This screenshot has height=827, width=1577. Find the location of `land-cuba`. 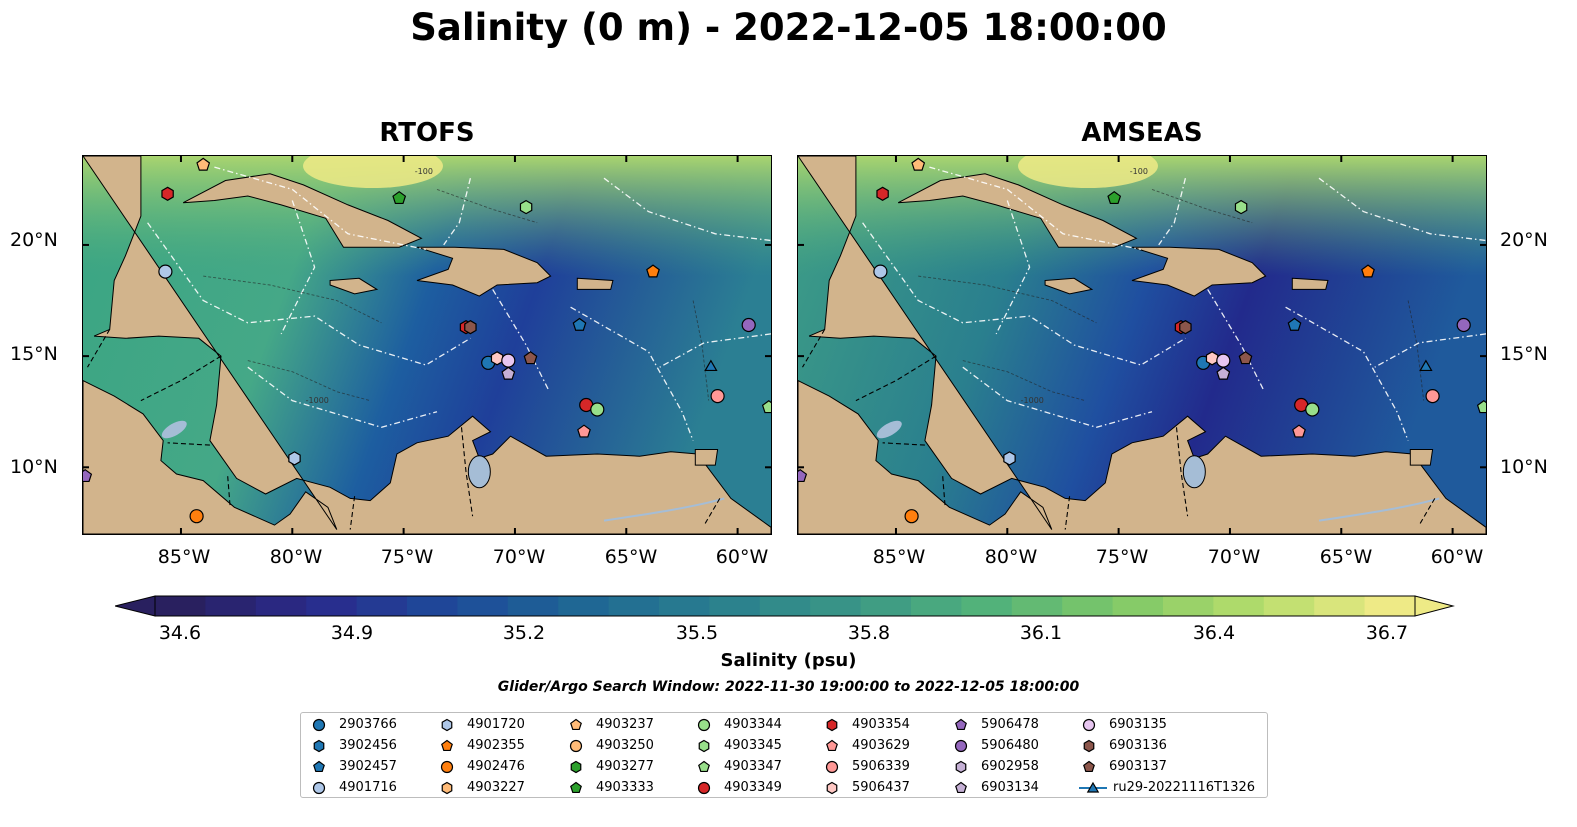

land-cuba is located at coordinates (1017, 210).